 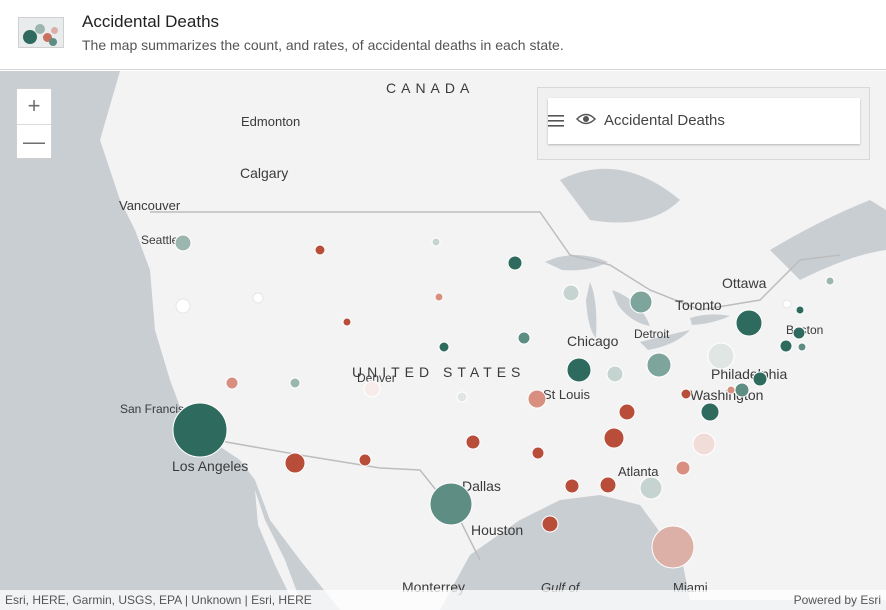 I want to click on zoom-out-button: —, so click(x=34, y=141).